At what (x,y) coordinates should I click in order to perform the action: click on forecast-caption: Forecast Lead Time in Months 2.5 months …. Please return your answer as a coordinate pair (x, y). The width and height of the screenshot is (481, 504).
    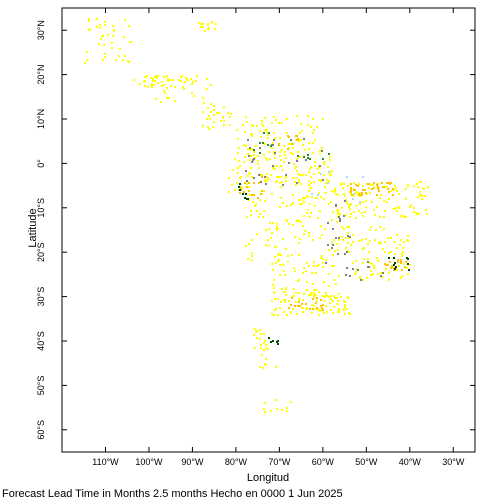
    Looking at the image, I should click on (172, 494).